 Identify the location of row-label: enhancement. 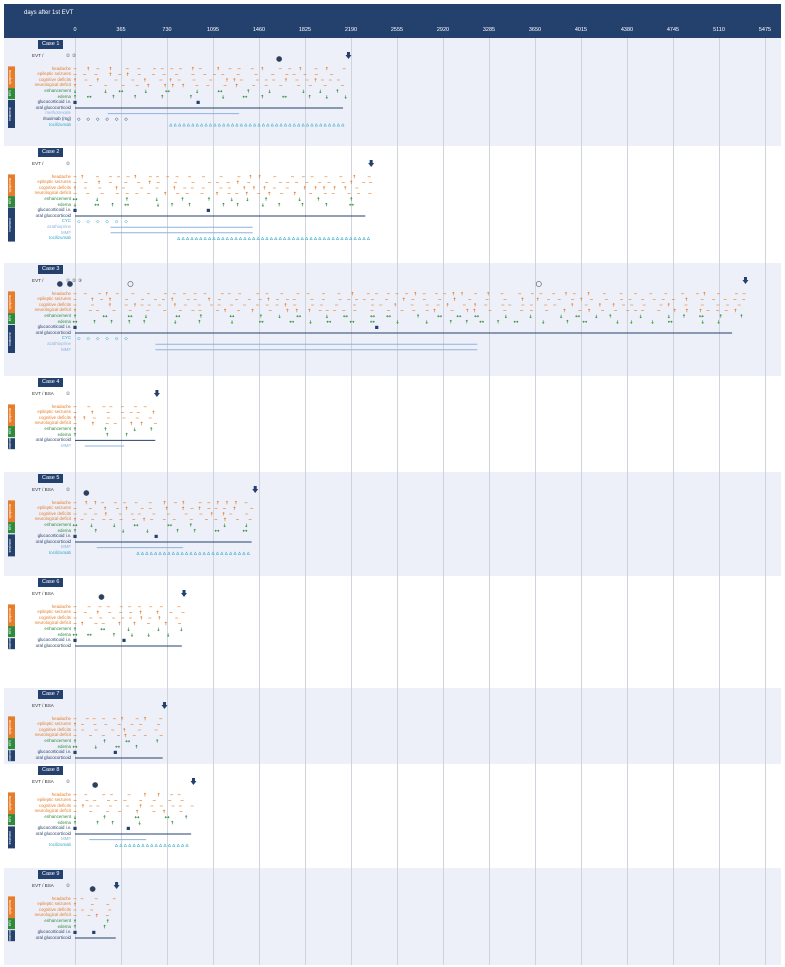
(57, 920).